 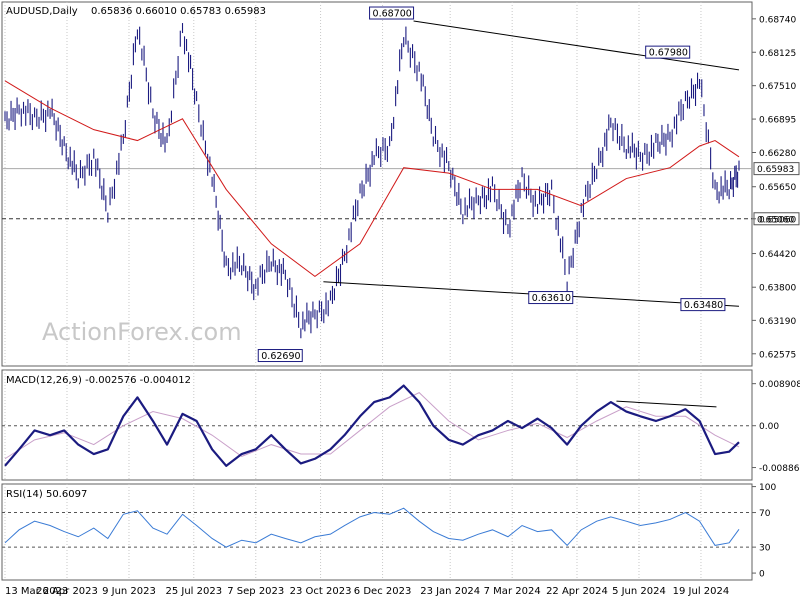 I want to click on price-y-tick-label: 0.63190, so click(x=777, y=322).